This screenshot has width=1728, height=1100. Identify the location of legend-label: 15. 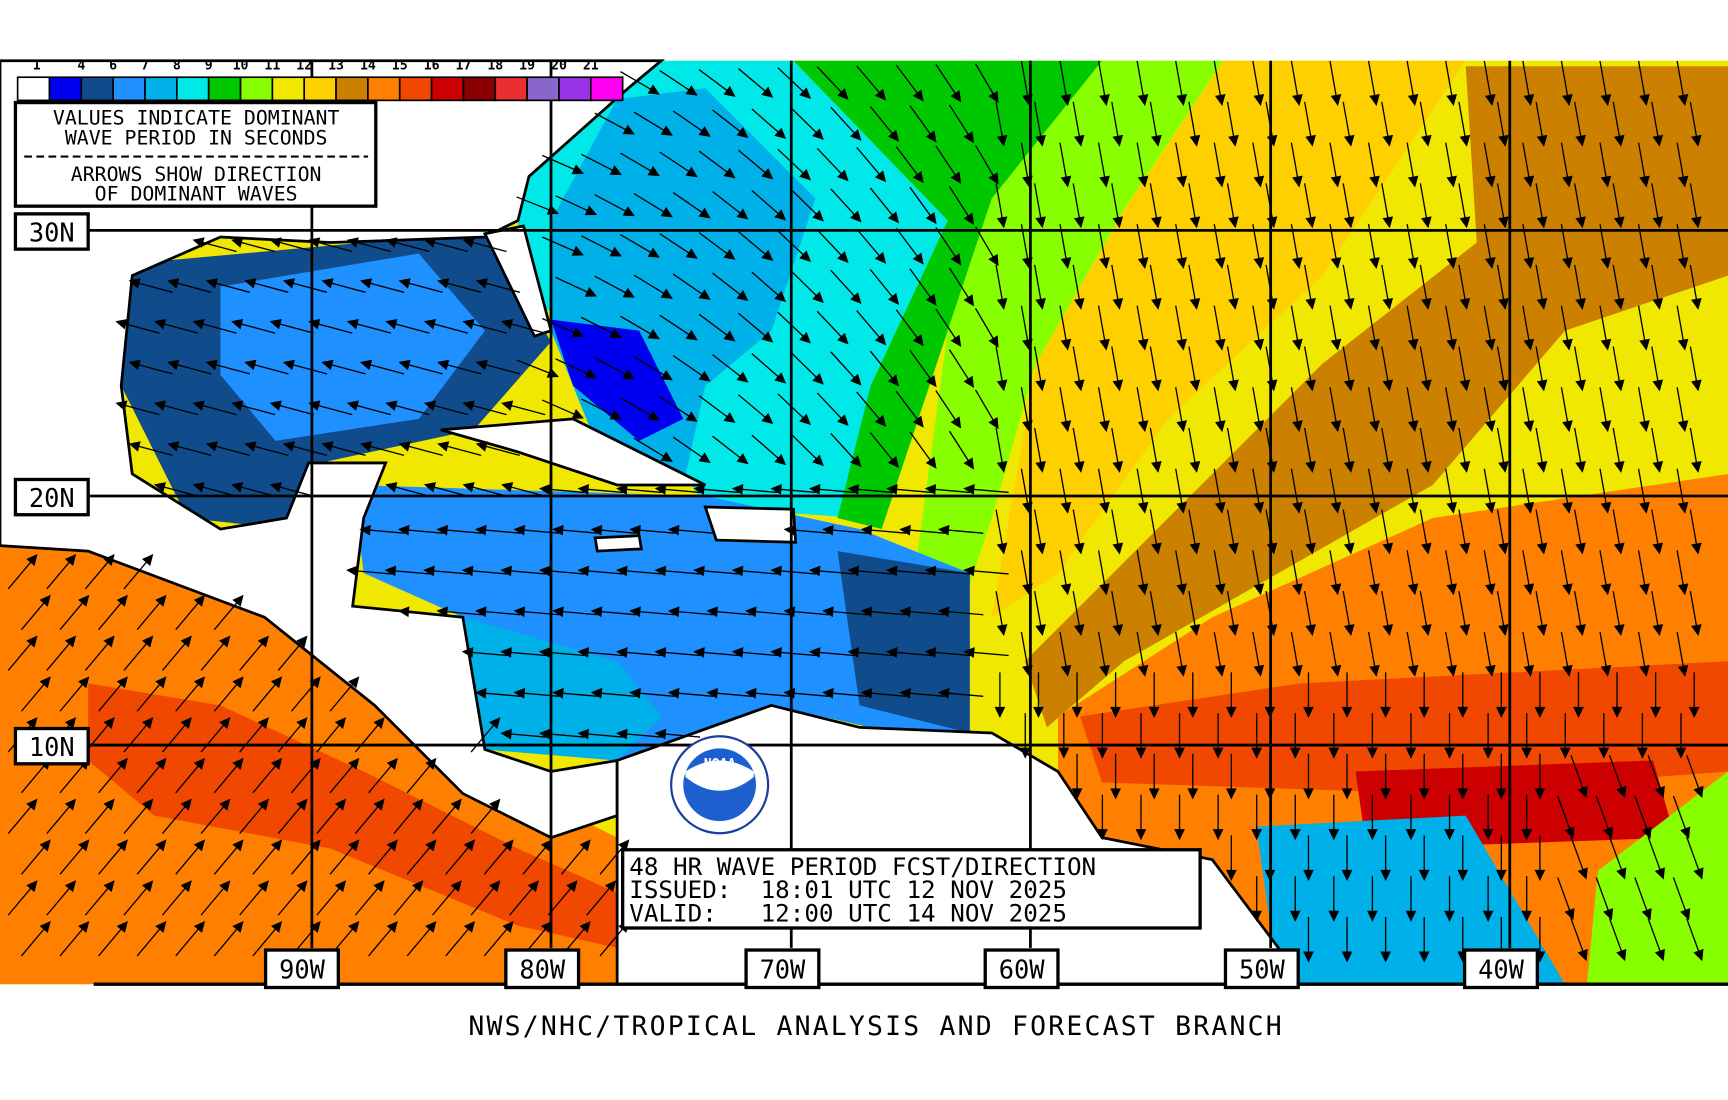
(400, 66).